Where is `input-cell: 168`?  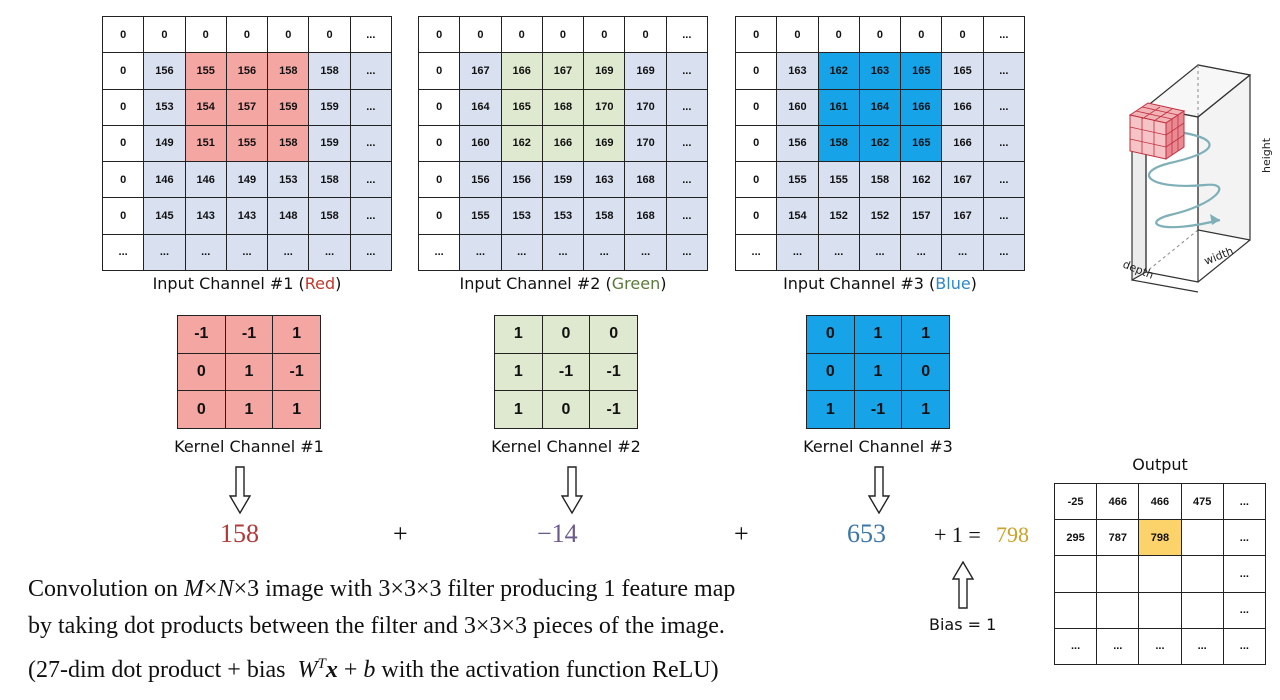 input-cell: 168 is located at coordinates (645, 216).